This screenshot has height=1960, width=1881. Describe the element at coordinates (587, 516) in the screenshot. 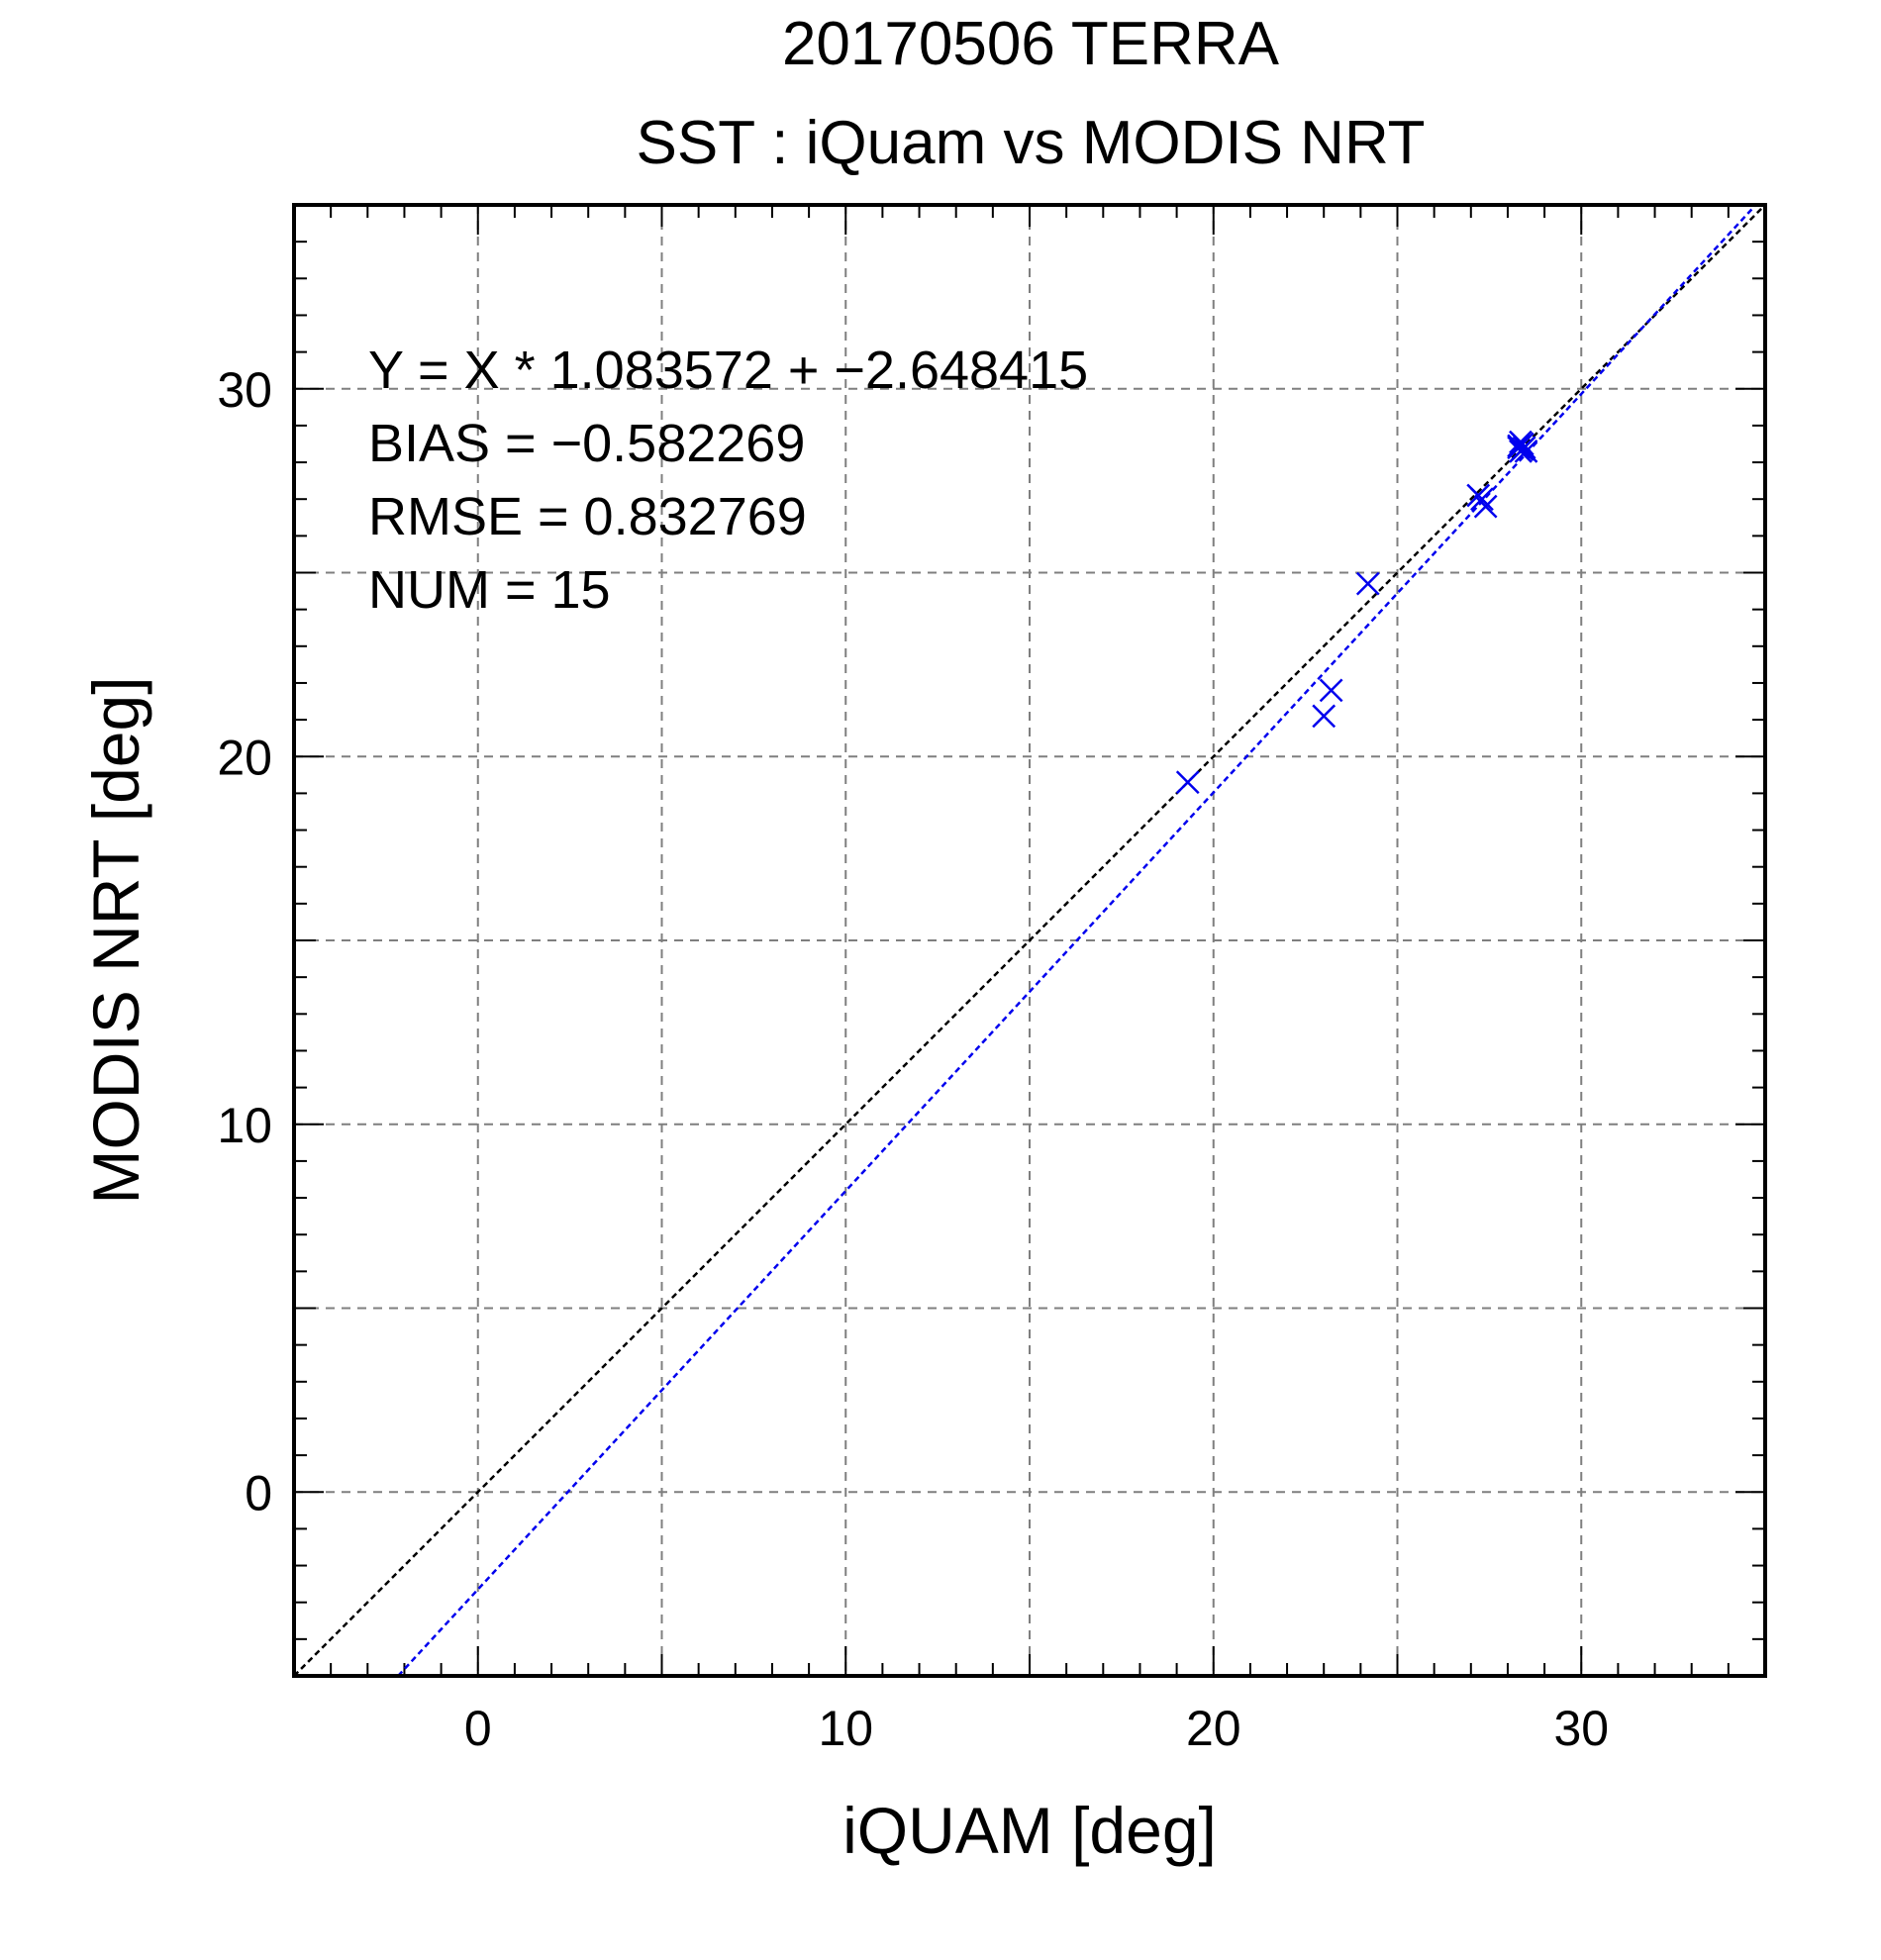

I see `rmse-text: RMSE = 0.832769` at that location.